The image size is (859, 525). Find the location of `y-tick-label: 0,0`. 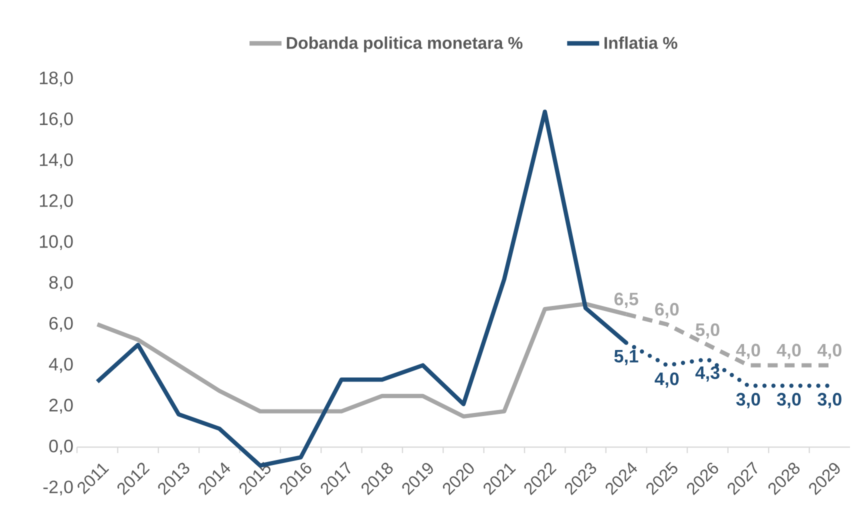

y-tick-label: 0,0 is located at coordinates (61, 447).